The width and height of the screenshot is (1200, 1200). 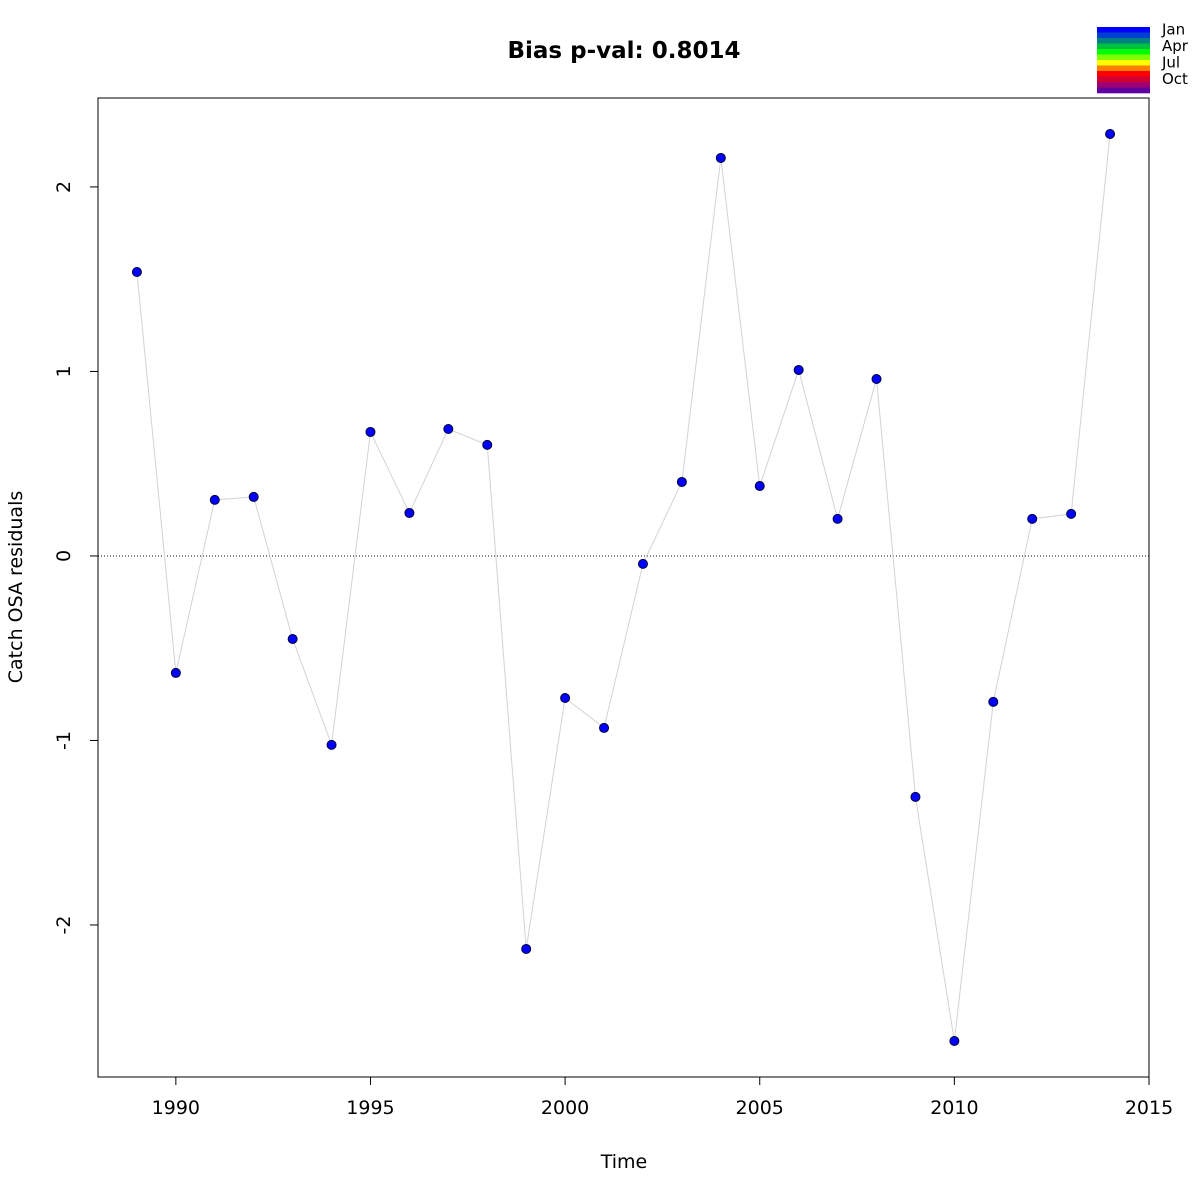 What do you see at coordinates (1175, 79) in the screenshot?
I see `legend-label: Oct` at bounding box center [1175, 79].